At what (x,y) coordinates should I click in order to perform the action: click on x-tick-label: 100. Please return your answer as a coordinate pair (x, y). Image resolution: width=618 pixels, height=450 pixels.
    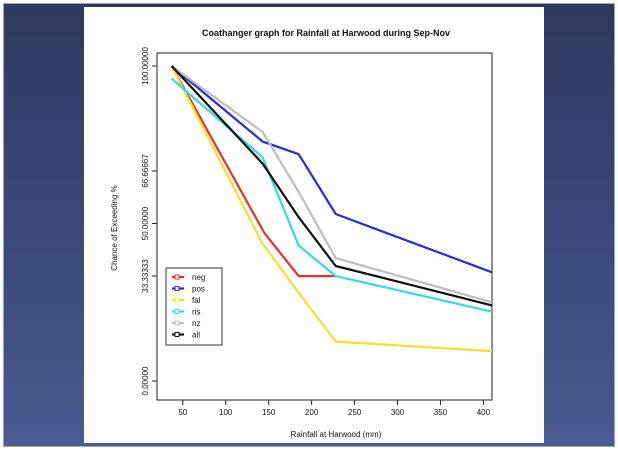
    Looking at the image, I should click on (226, 412).